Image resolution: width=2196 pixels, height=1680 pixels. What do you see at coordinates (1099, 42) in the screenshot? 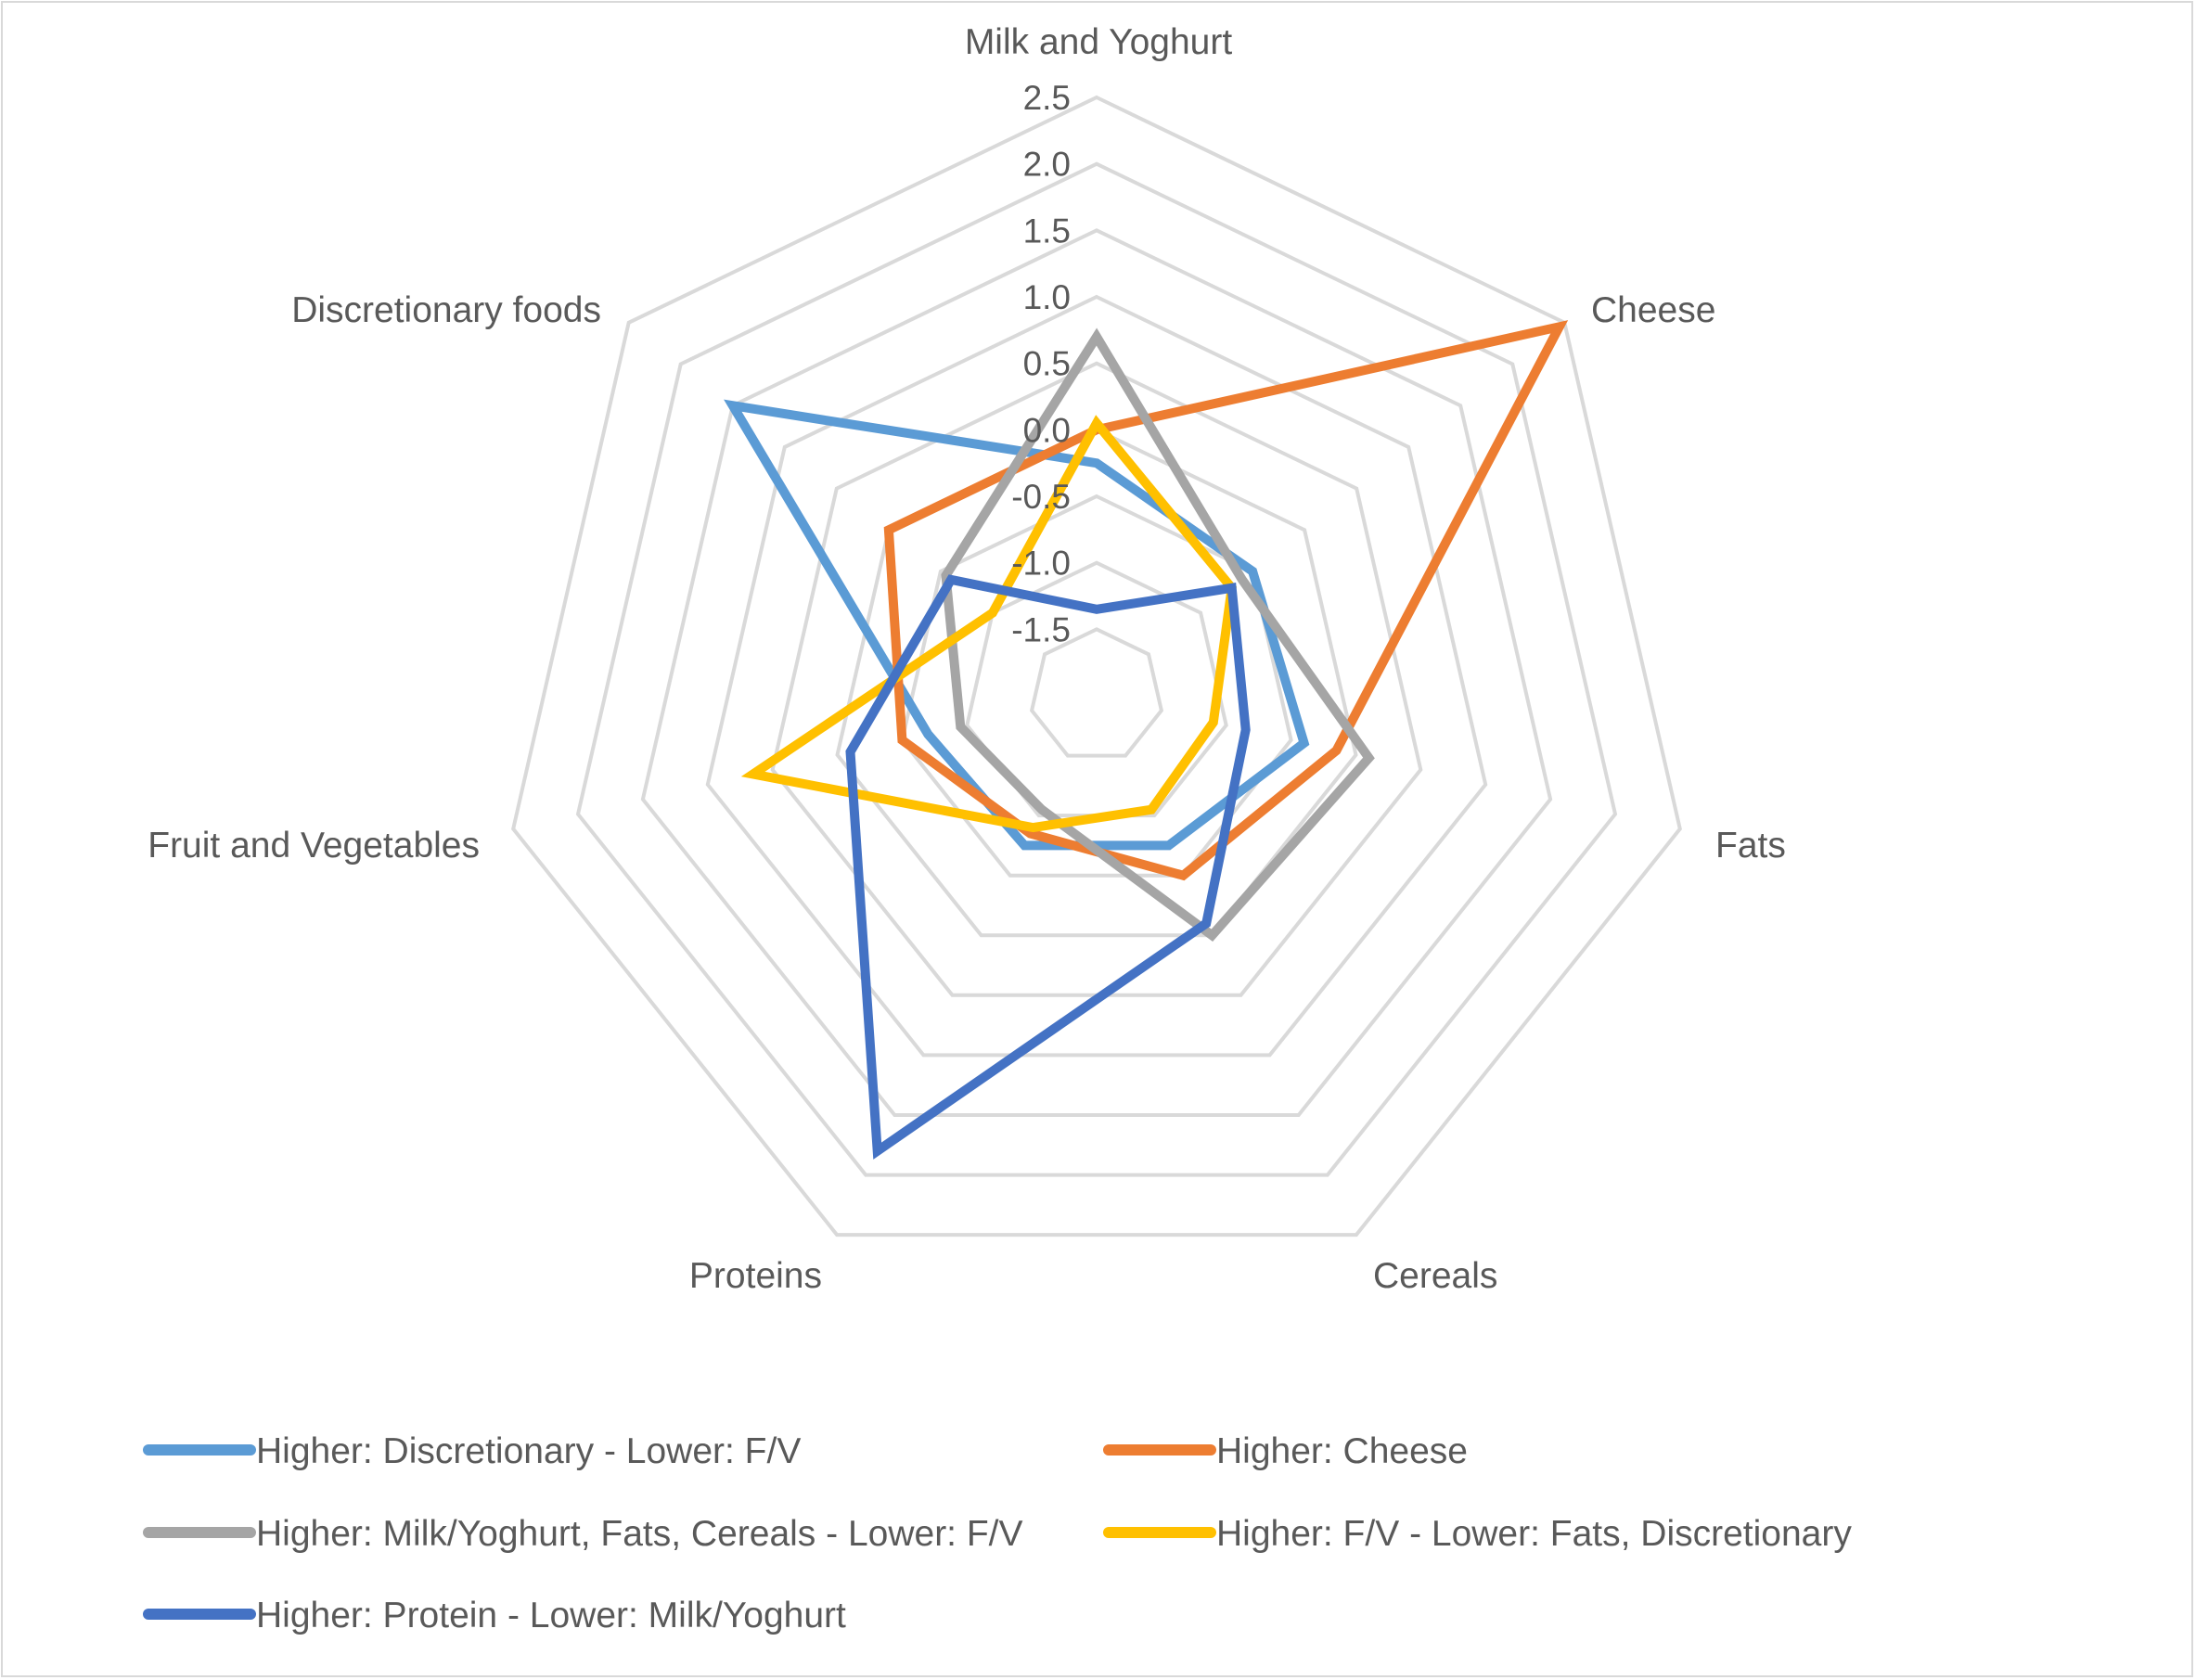
I see `category-label: Milk and Yoghurt` at bounding box center [1099, 42].